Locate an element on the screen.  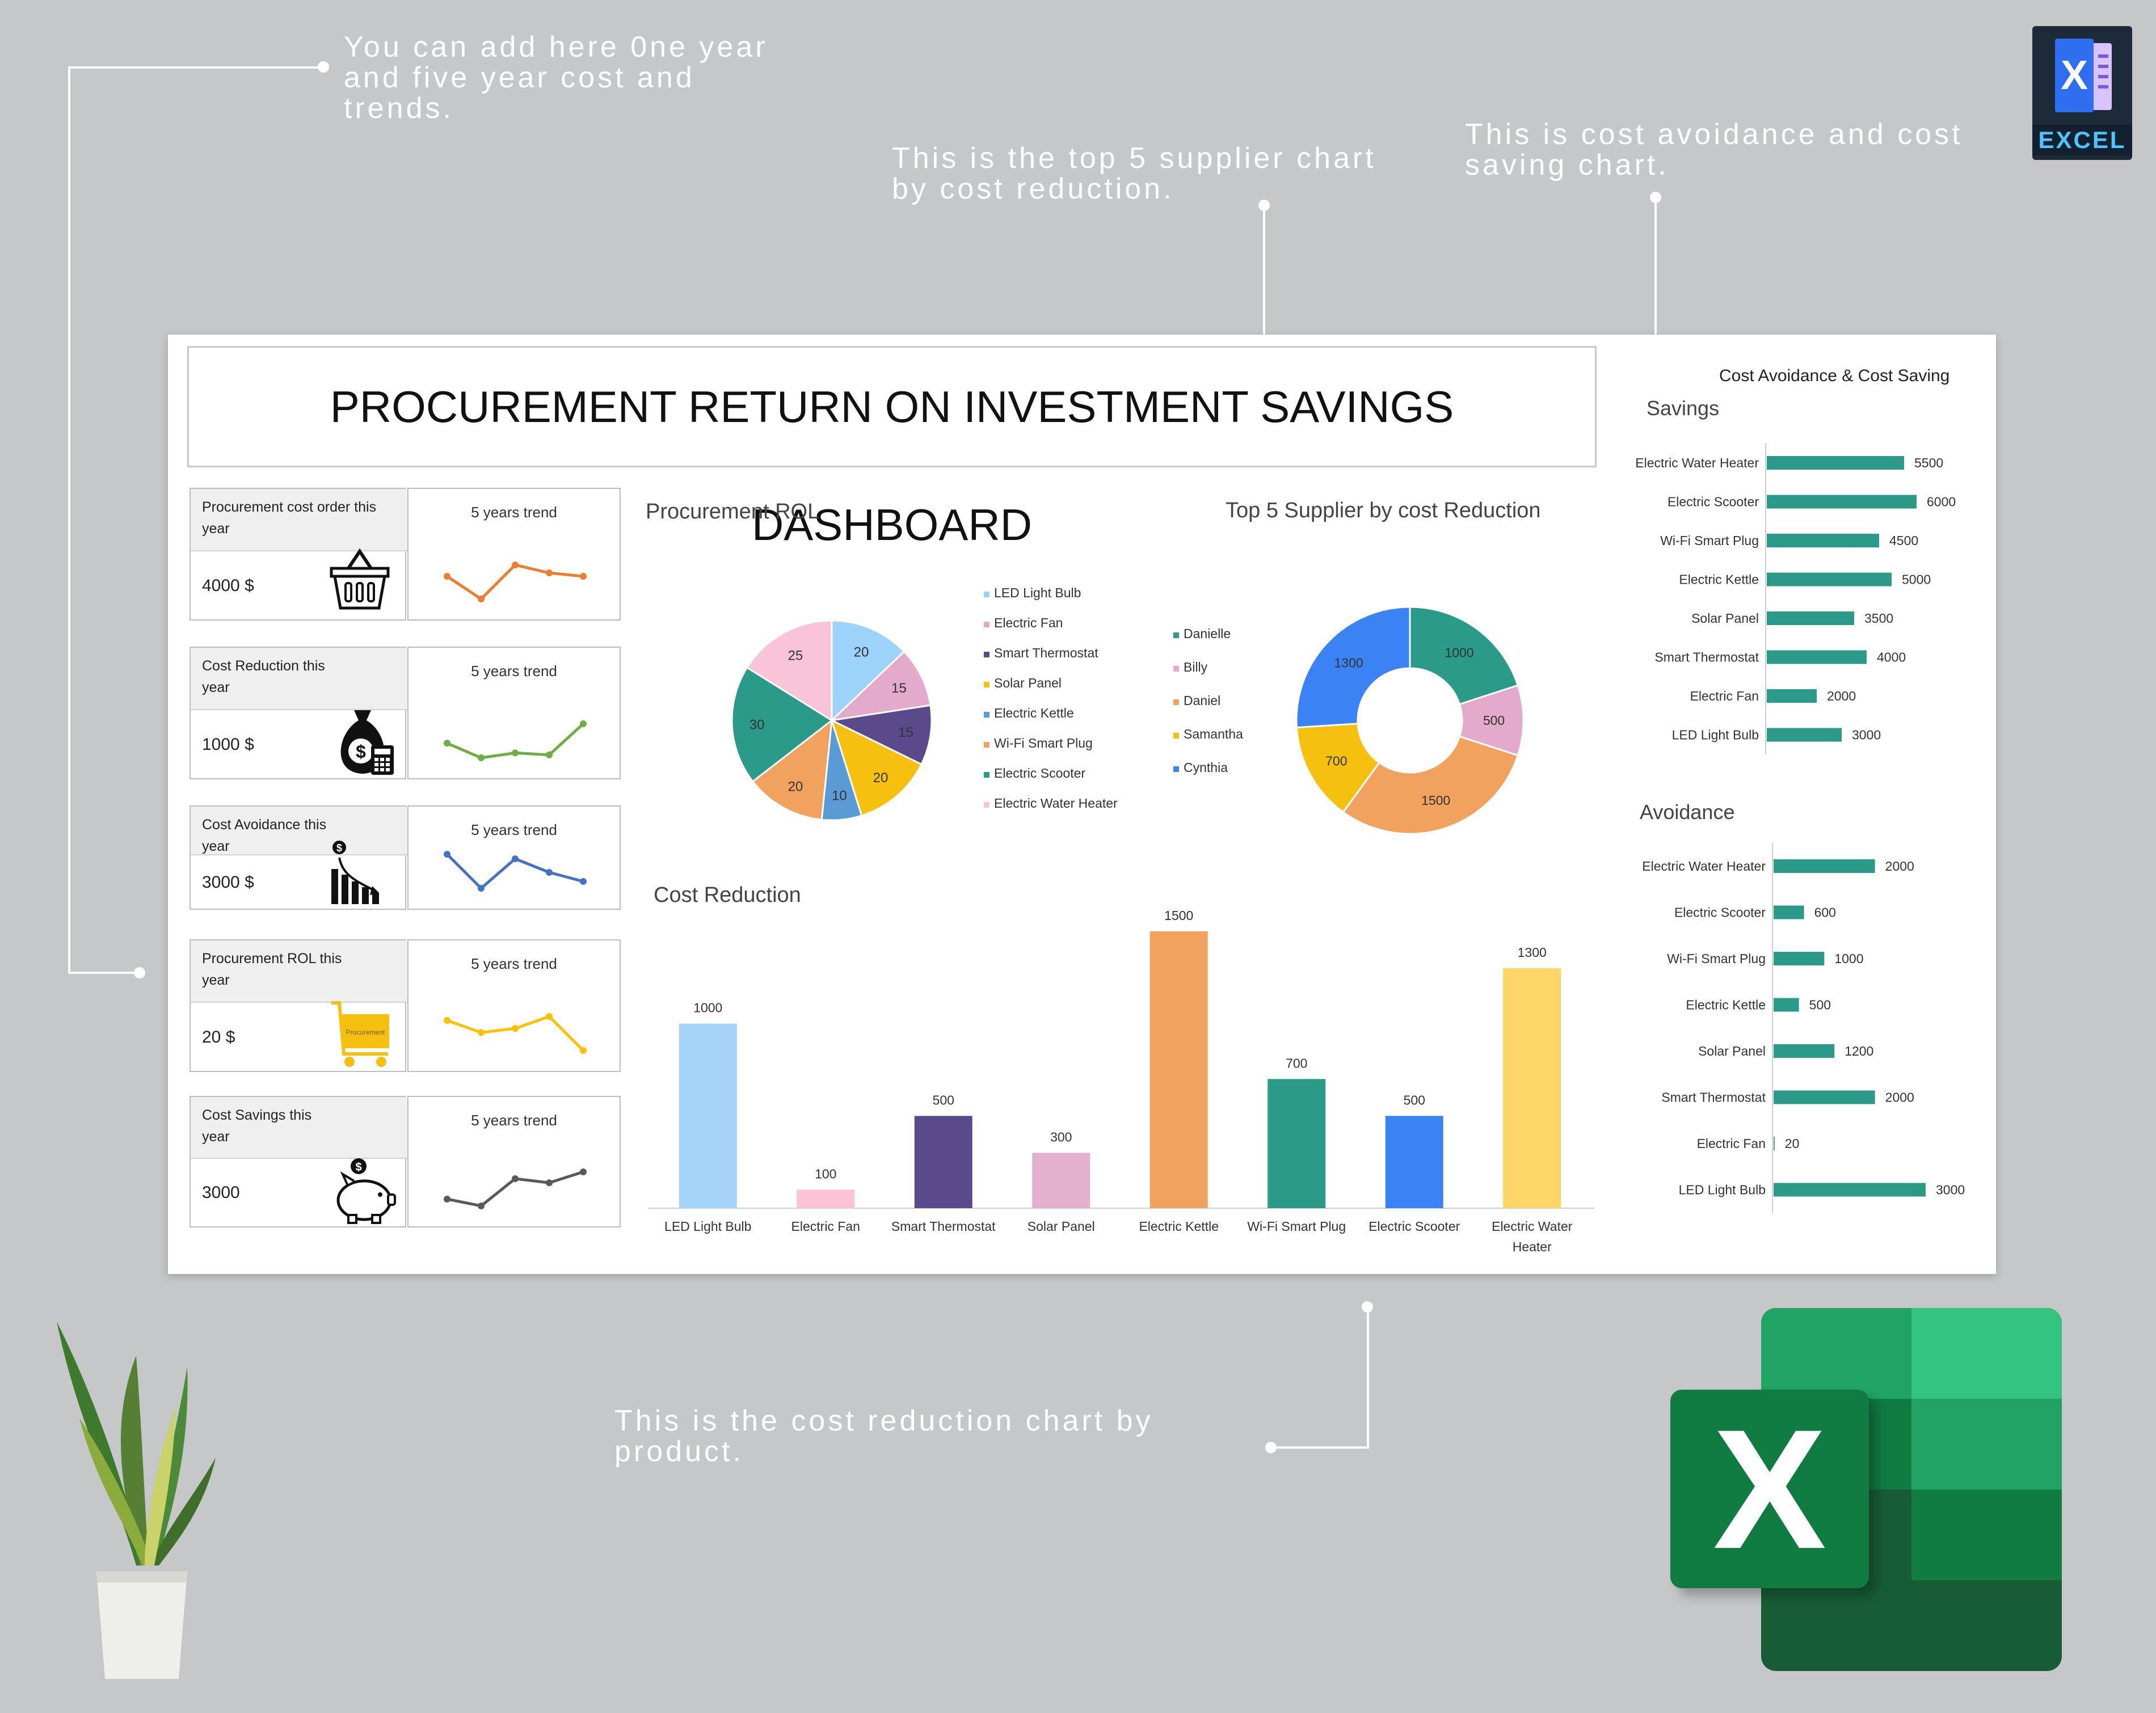
hbar-value-label: 5000 is located at coordinates (1917, 579).